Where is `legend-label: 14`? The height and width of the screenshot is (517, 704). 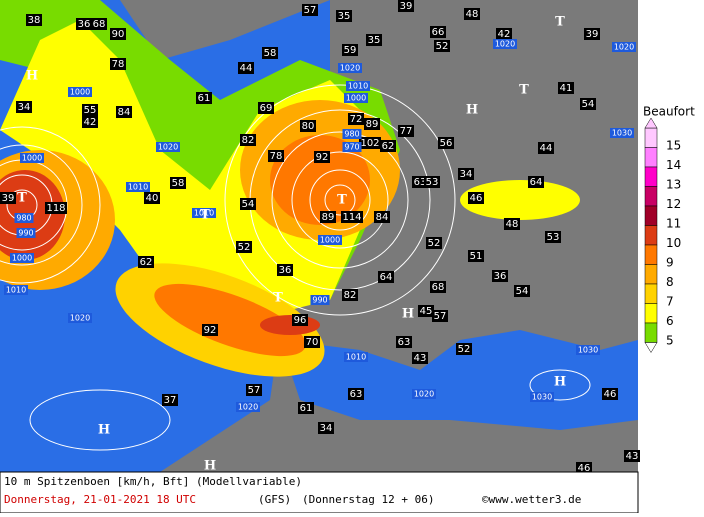 legend-label: 14 is located at coordinates (673, 165).